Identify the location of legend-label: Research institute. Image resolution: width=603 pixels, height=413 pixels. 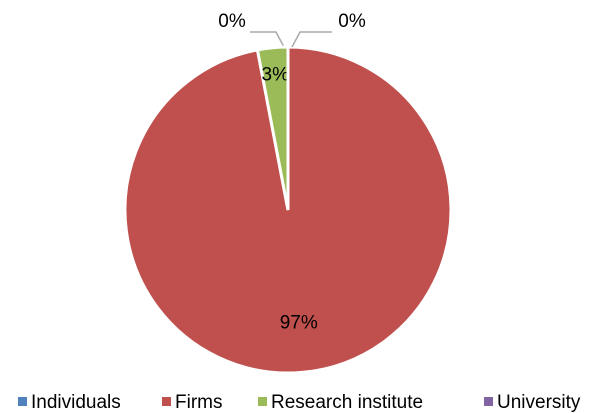
(347, 402).